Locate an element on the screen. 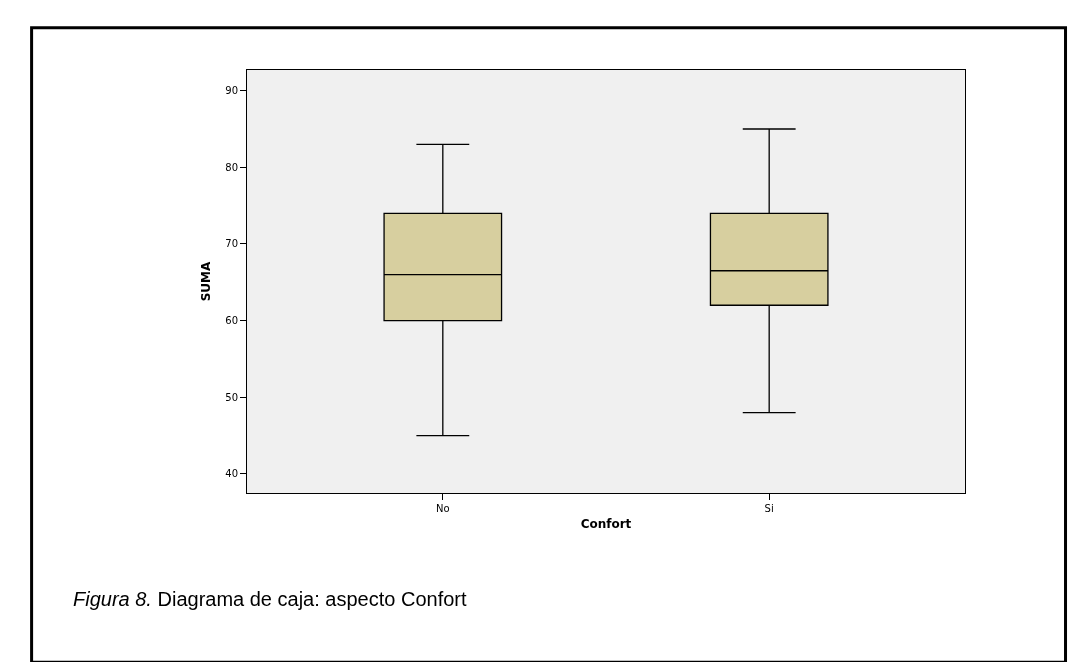 This screenshot has width=1078, height=662. y-tick-label: 50 is located at coordinates (231, 397).